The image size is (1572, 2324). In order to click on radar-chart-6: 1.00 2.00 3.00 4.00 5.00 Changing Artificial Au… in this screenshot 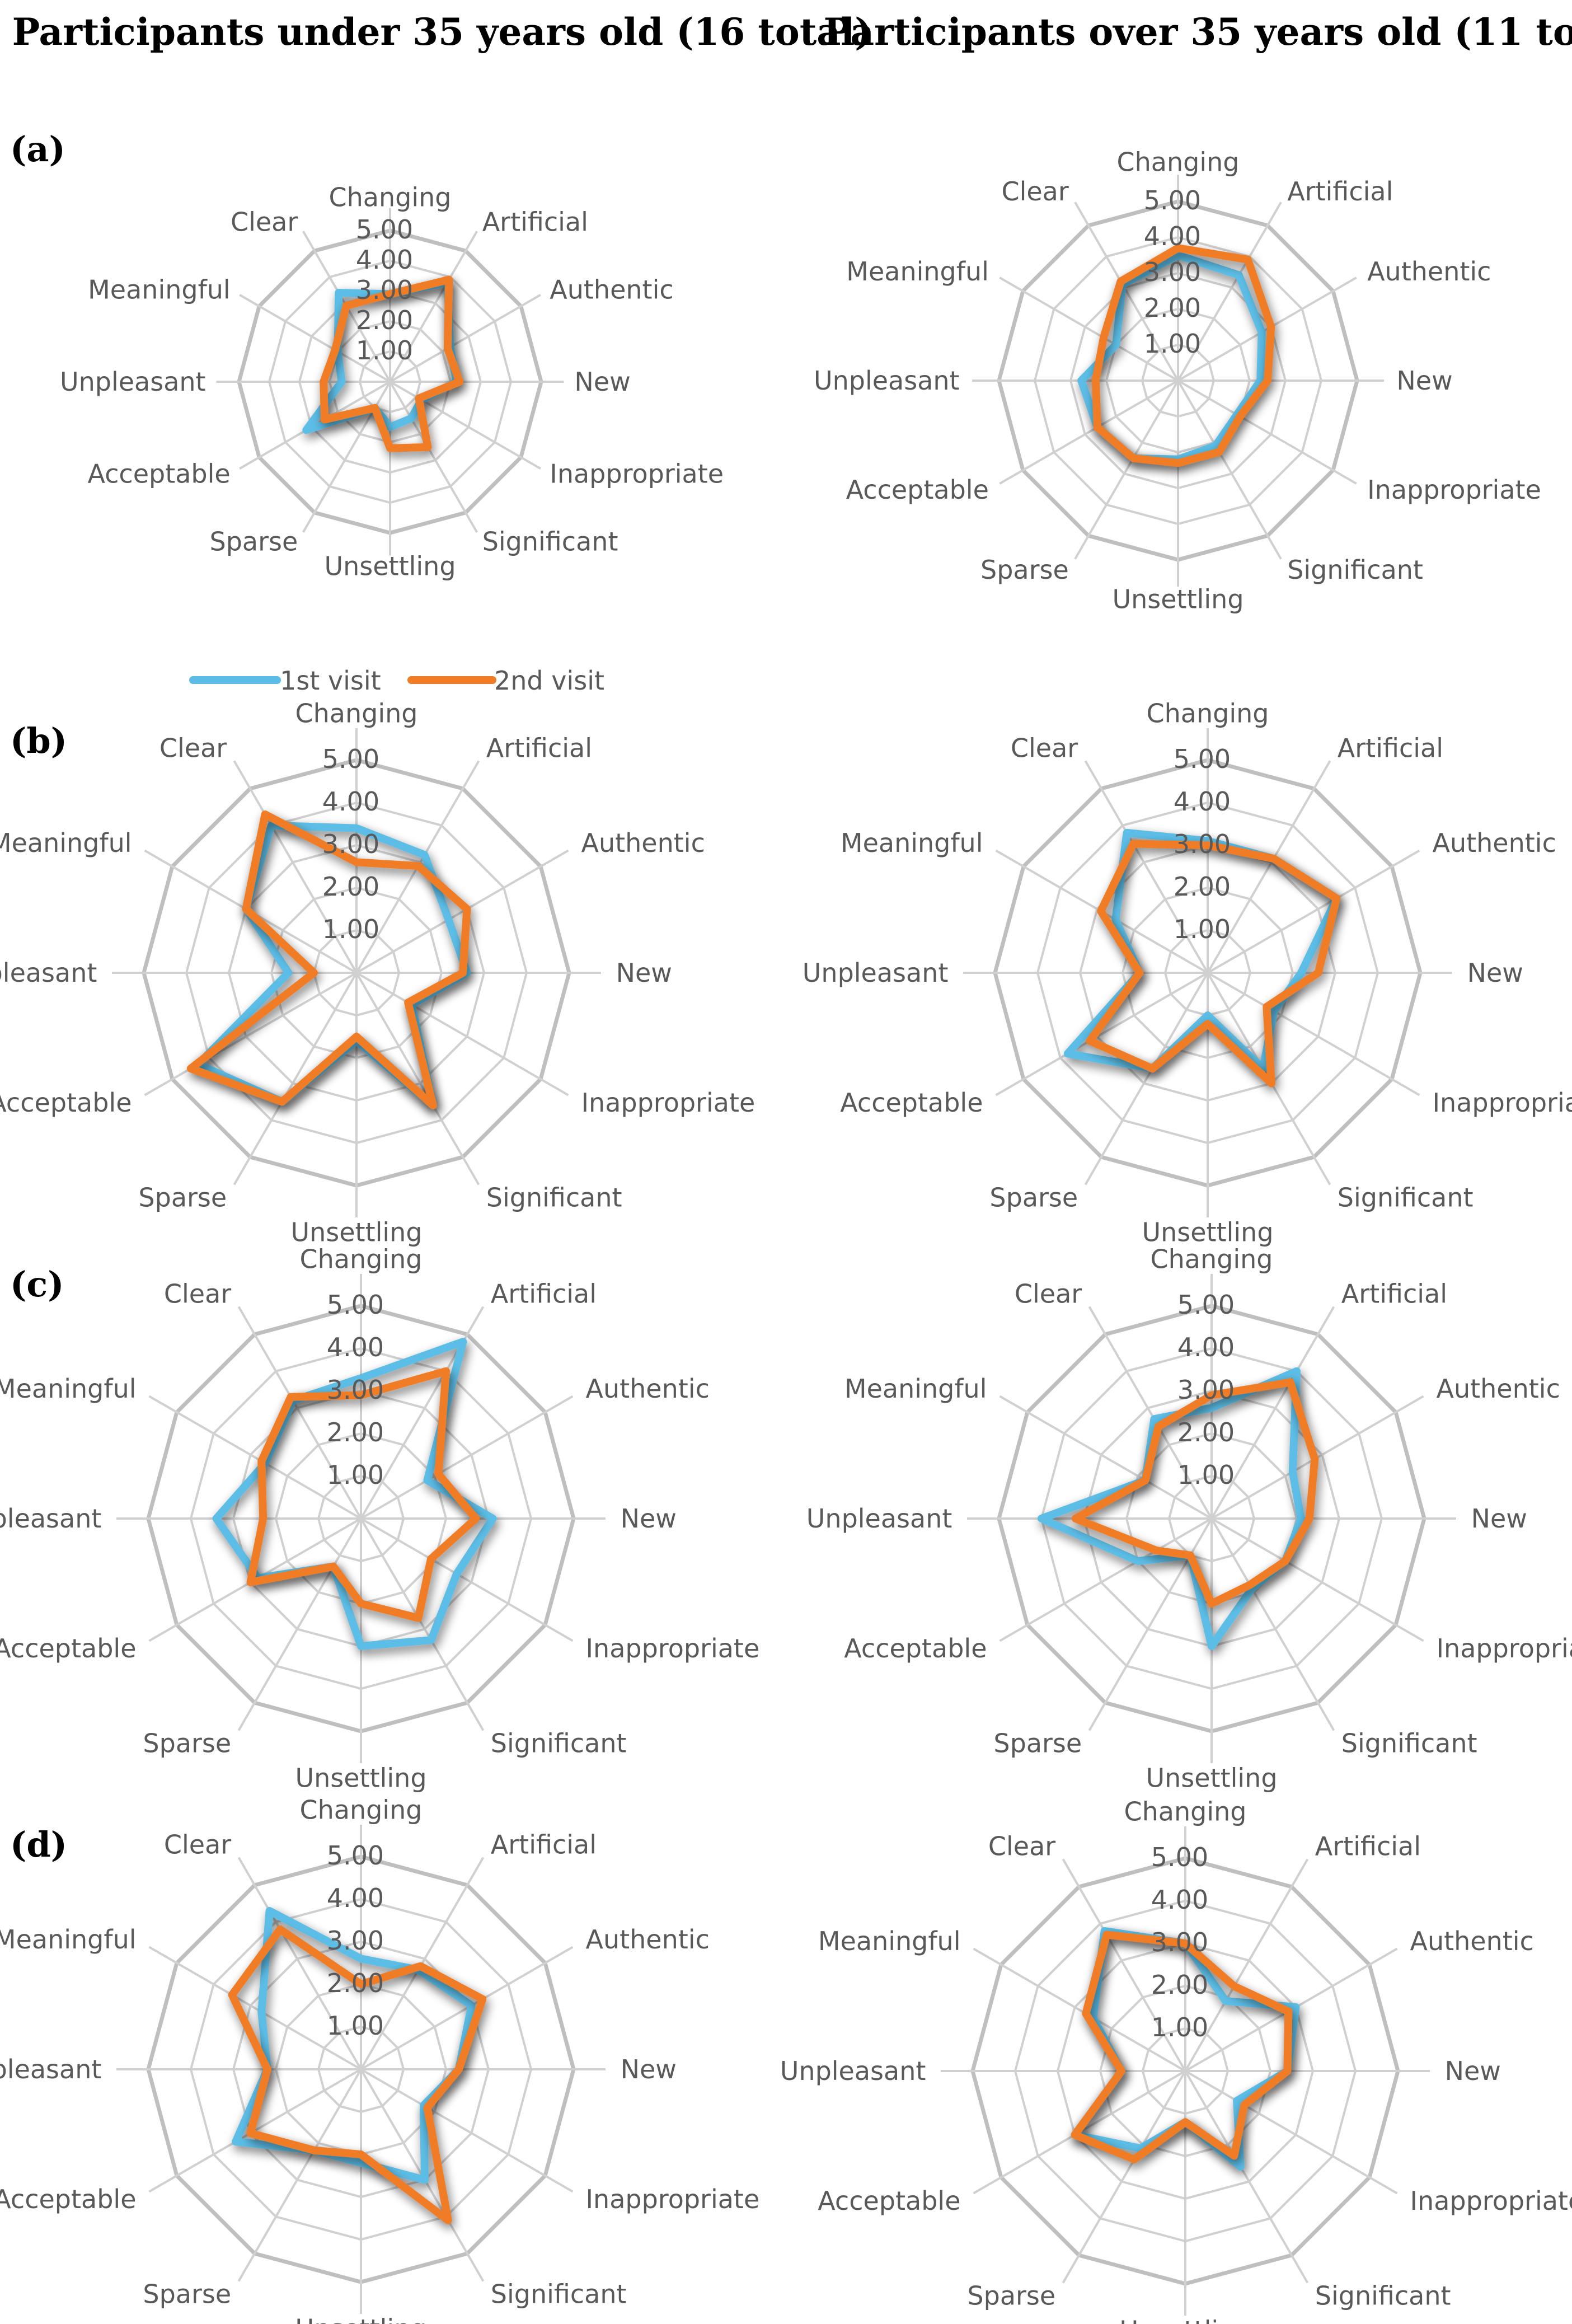, I will do `click(1189, 1518)`.